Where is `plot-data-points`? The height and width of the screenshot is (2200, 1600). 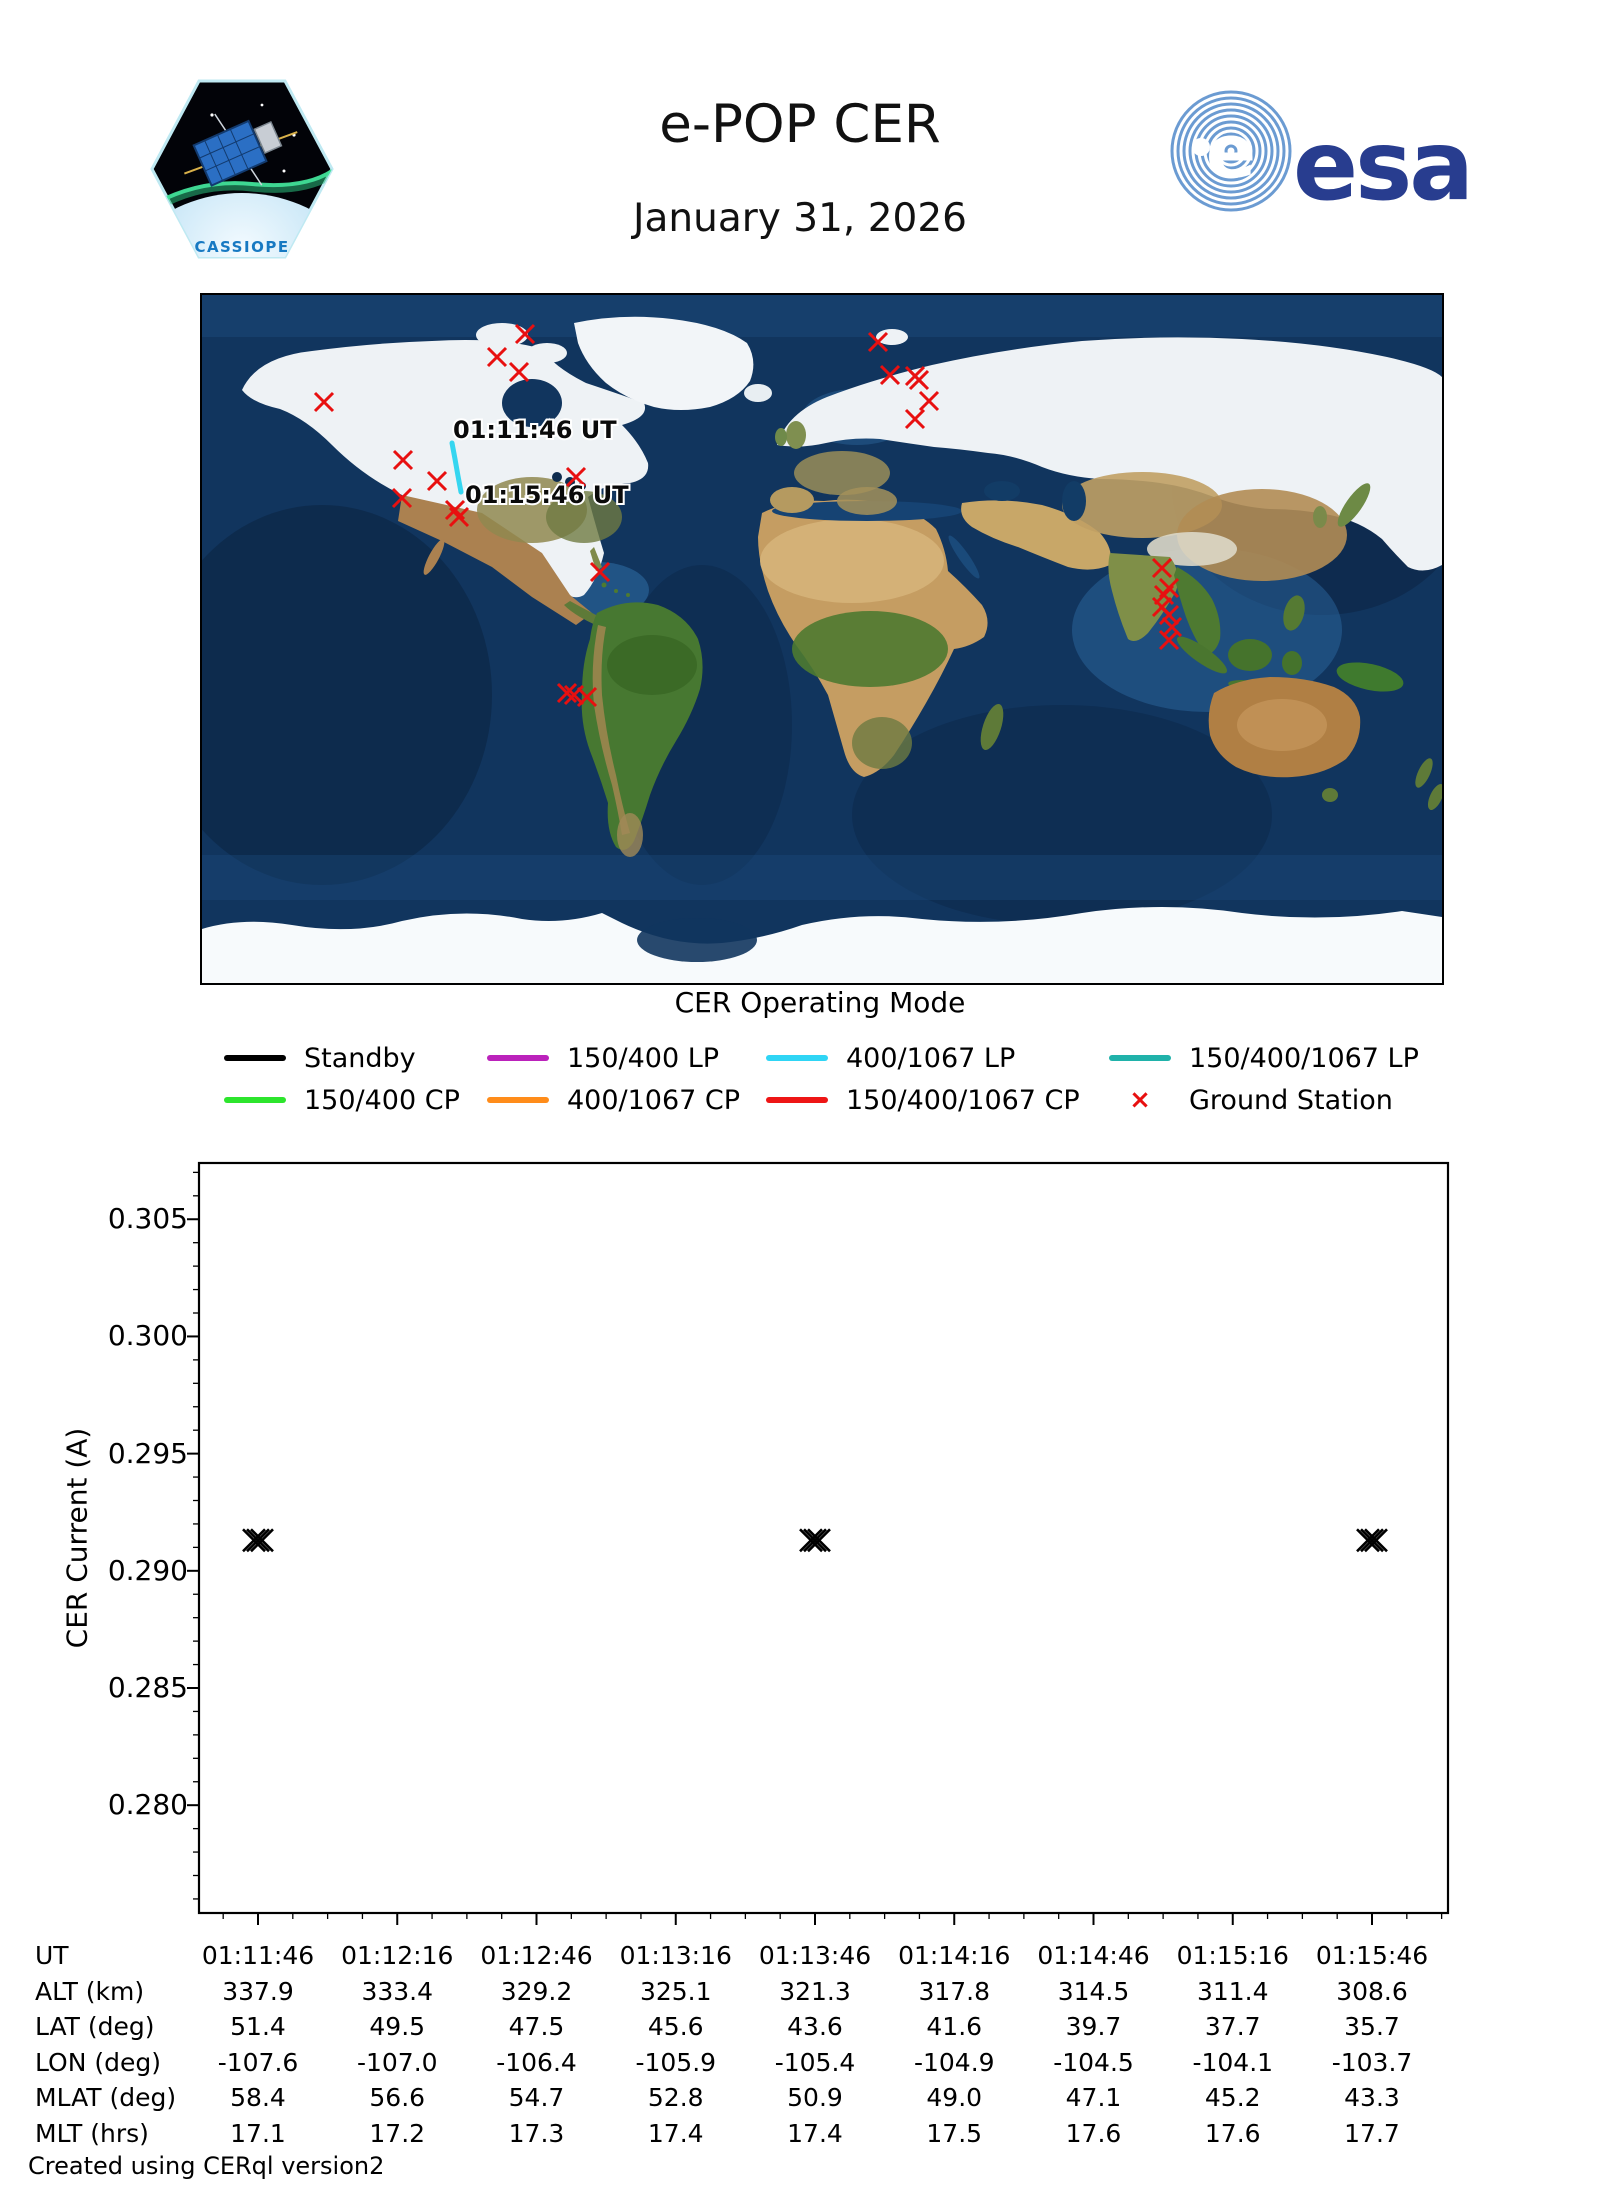 plot-data-points is located at coordinates (815, 1540).